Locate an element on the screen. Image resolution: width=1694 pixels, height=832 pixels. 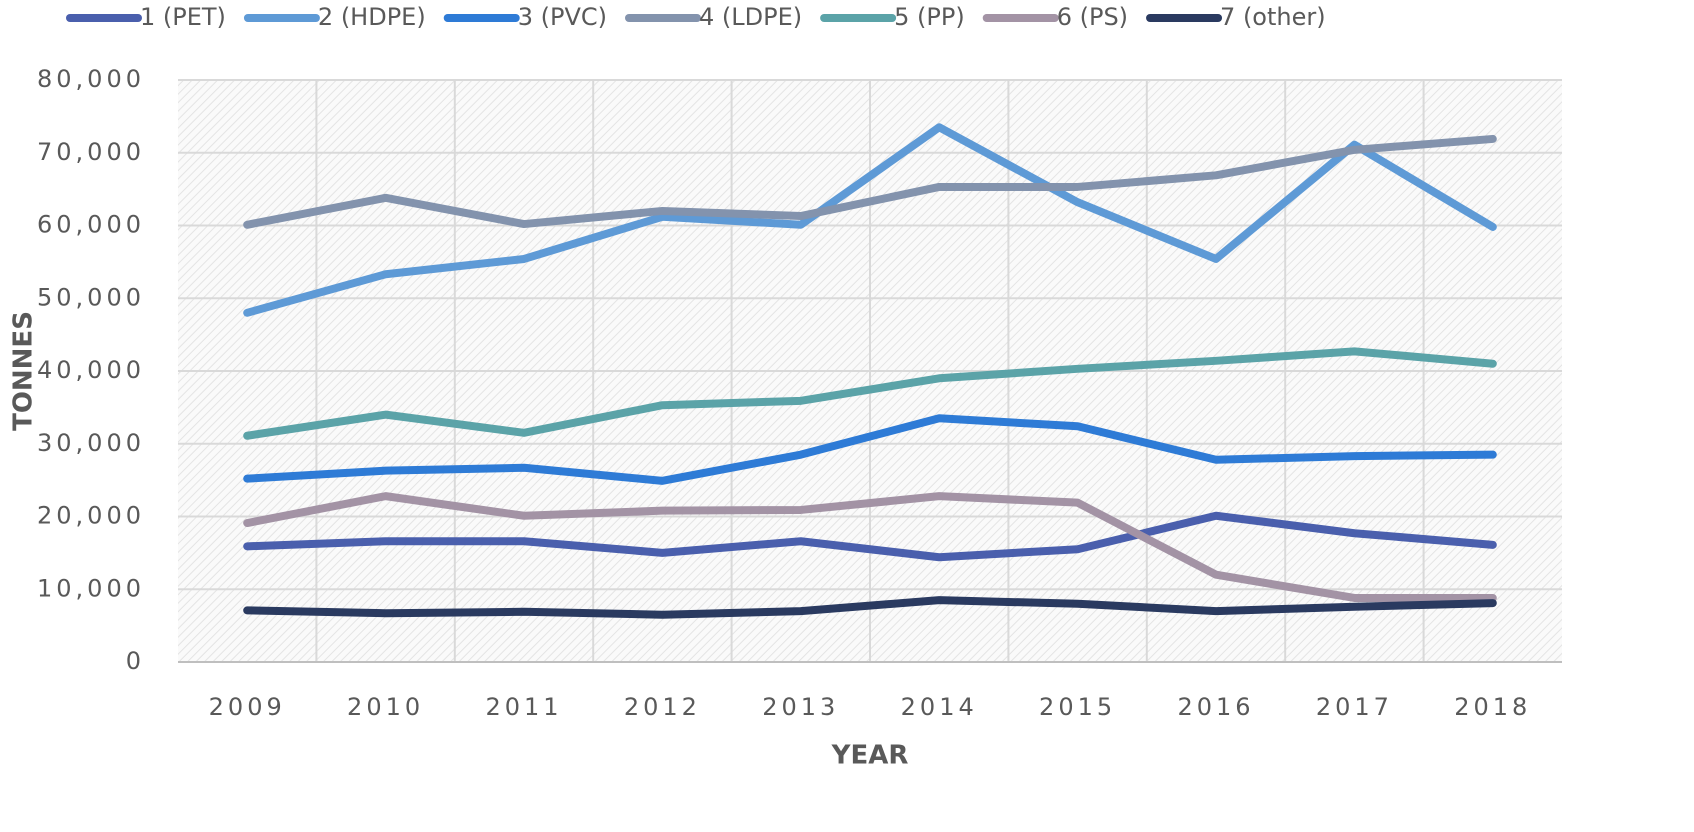
legend-label: 5 (PP) is located at coordinates (929, 17).